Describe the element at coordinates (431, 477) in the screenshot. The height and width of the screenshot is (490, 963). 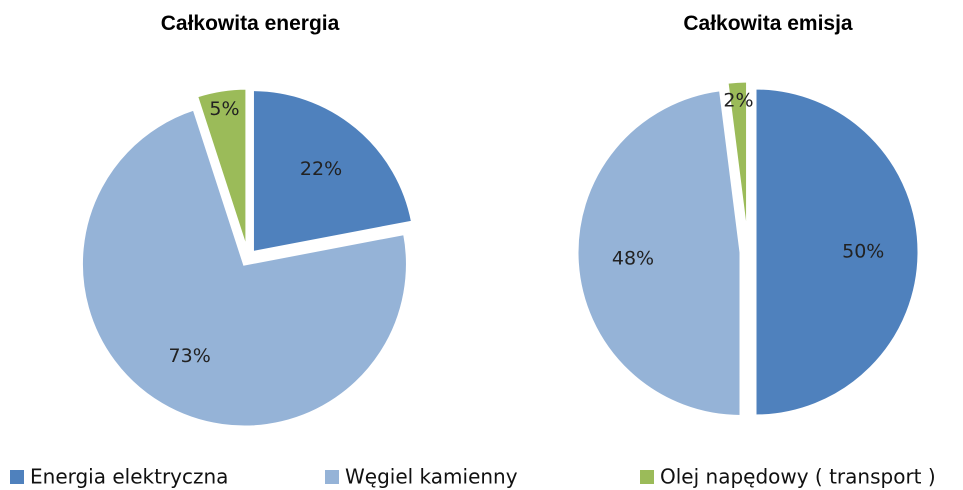
I see `legend-label: Węgiel kamienny` at that location.